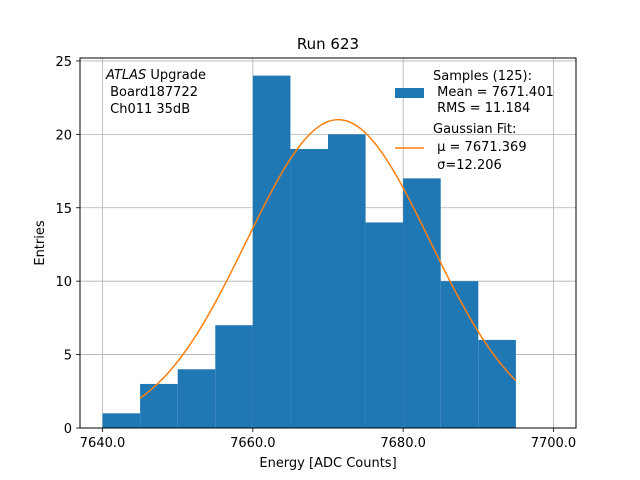  What do you see at coordinates (474, 129) in the screenshot?
I see `legend-fit-title: Gaussian Fit:` at bounding box center [474, 129].